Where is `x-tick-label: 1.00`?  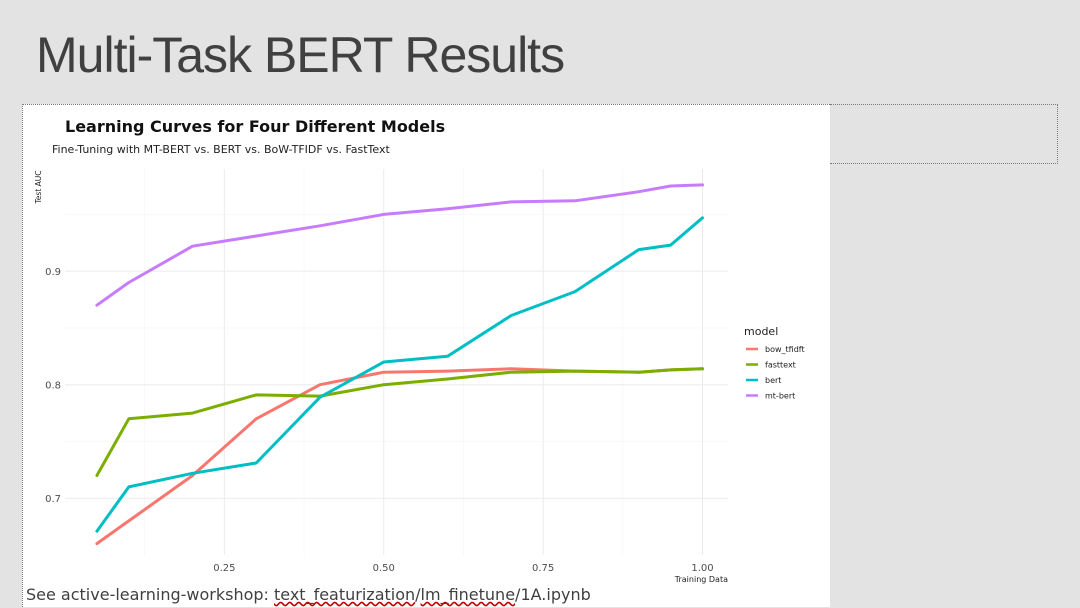 x-tick-label: 1.00 is located at coordinates (702, 568).